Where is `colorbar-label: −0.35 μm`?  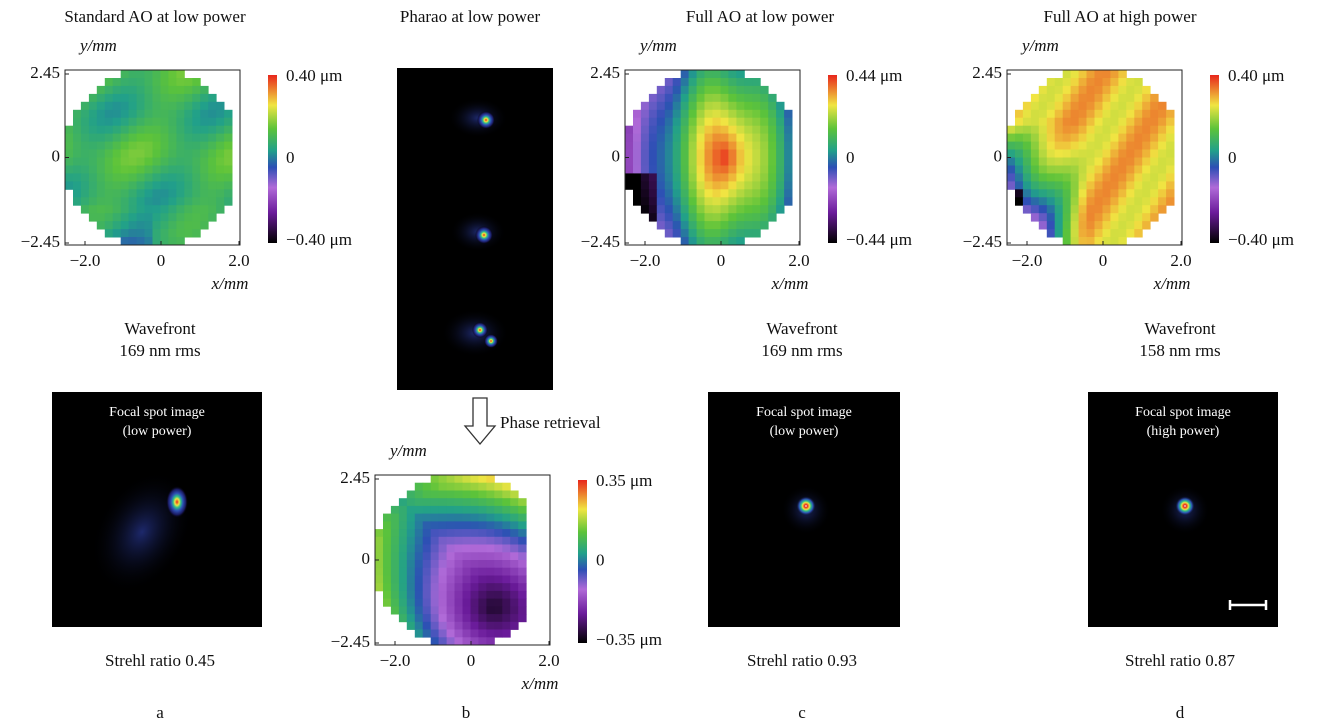 colorbar-label: −0.35 μm is located at coordinates (629, 639).